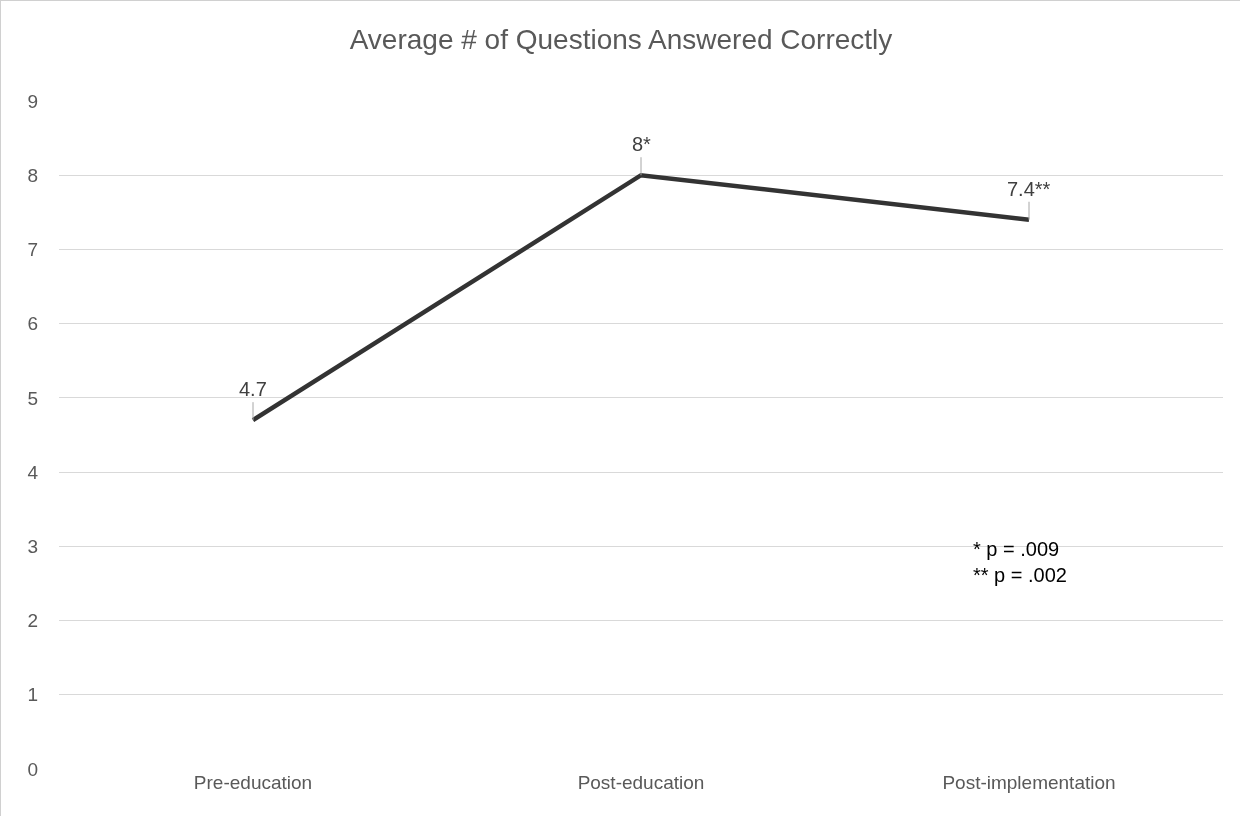 The height and width of the screenshot is (820, 1244). Describe the element at coordinates (253, 389) in the screenshot. I see `data-label: 4.7` at that location.